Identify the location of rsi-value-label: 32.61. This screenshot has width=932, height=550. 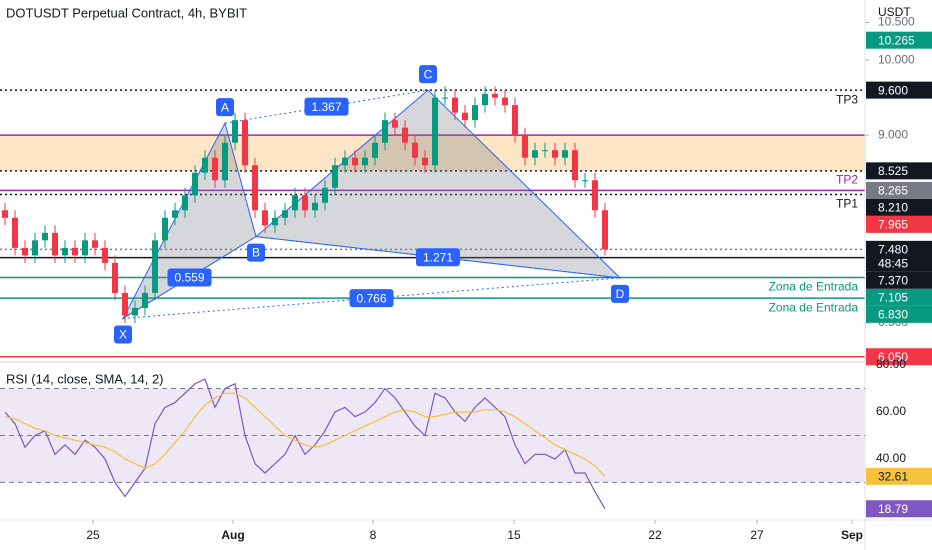
(893, 476).